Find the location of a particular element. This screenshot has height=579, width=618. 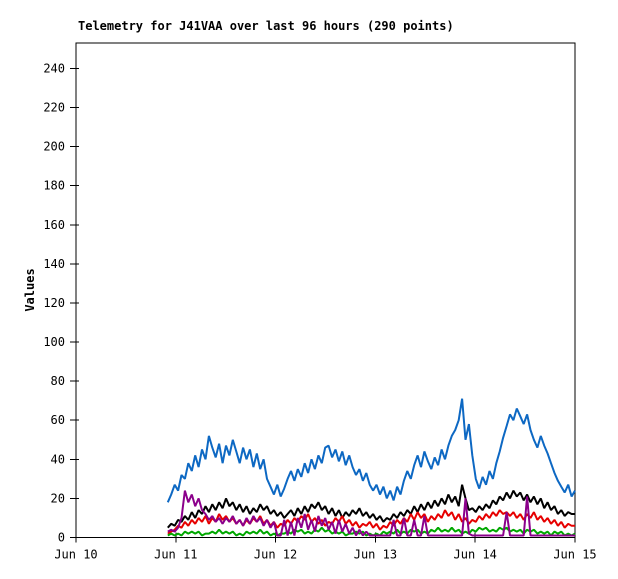

y-tick-label: 60 is located at coordinates (58, 420).